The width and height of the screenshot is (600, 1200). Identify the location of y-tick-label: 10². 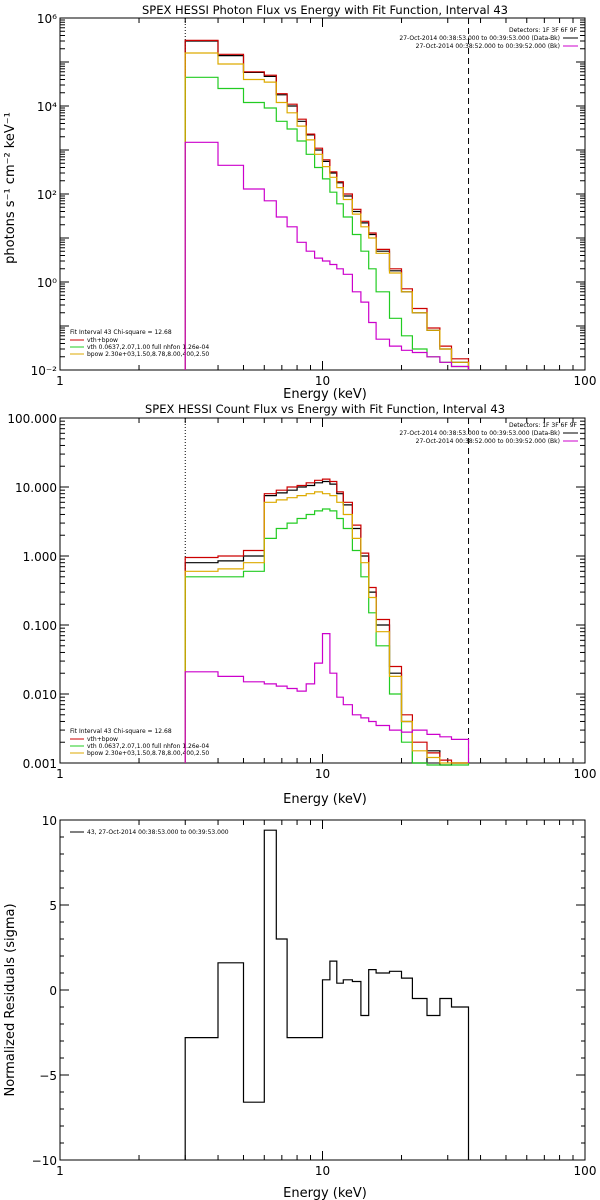
(47, 195).